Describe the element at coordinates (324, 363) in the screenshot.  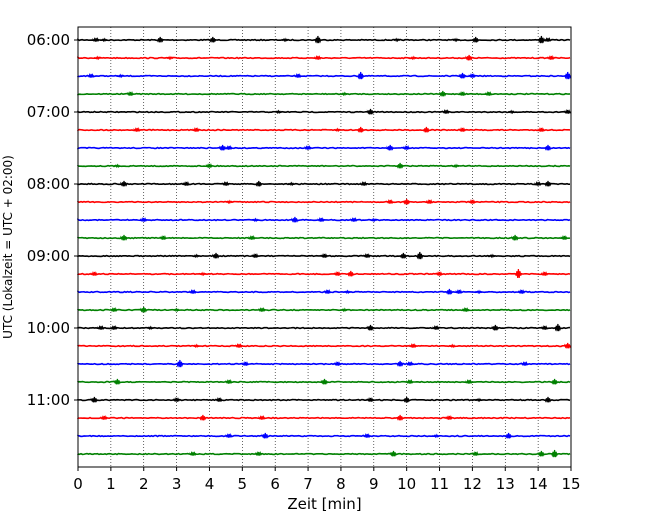
I see `trace-10:30` at that location.